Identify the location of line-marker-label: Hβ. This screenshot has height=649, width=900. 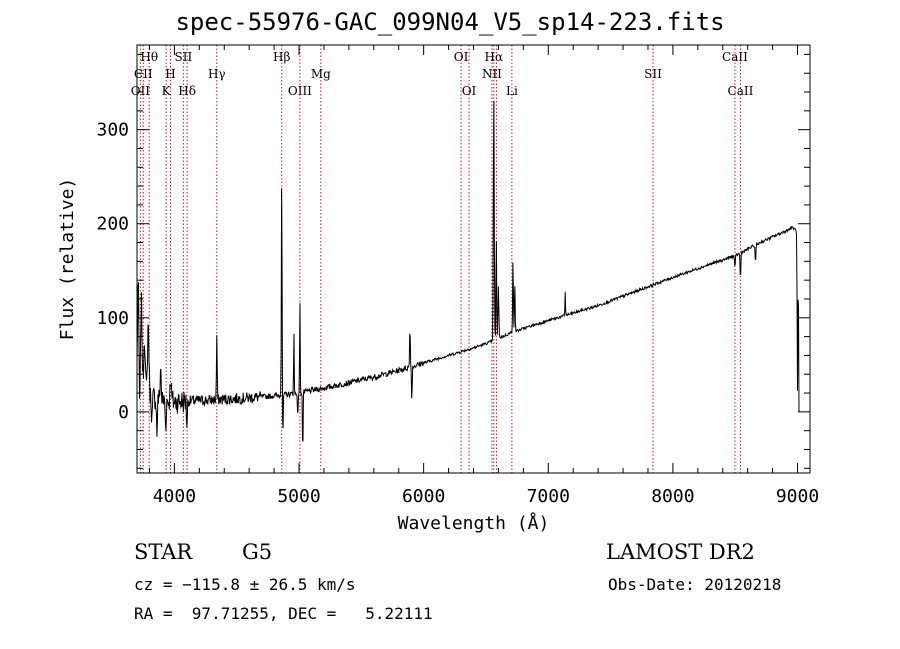
(281, 57).